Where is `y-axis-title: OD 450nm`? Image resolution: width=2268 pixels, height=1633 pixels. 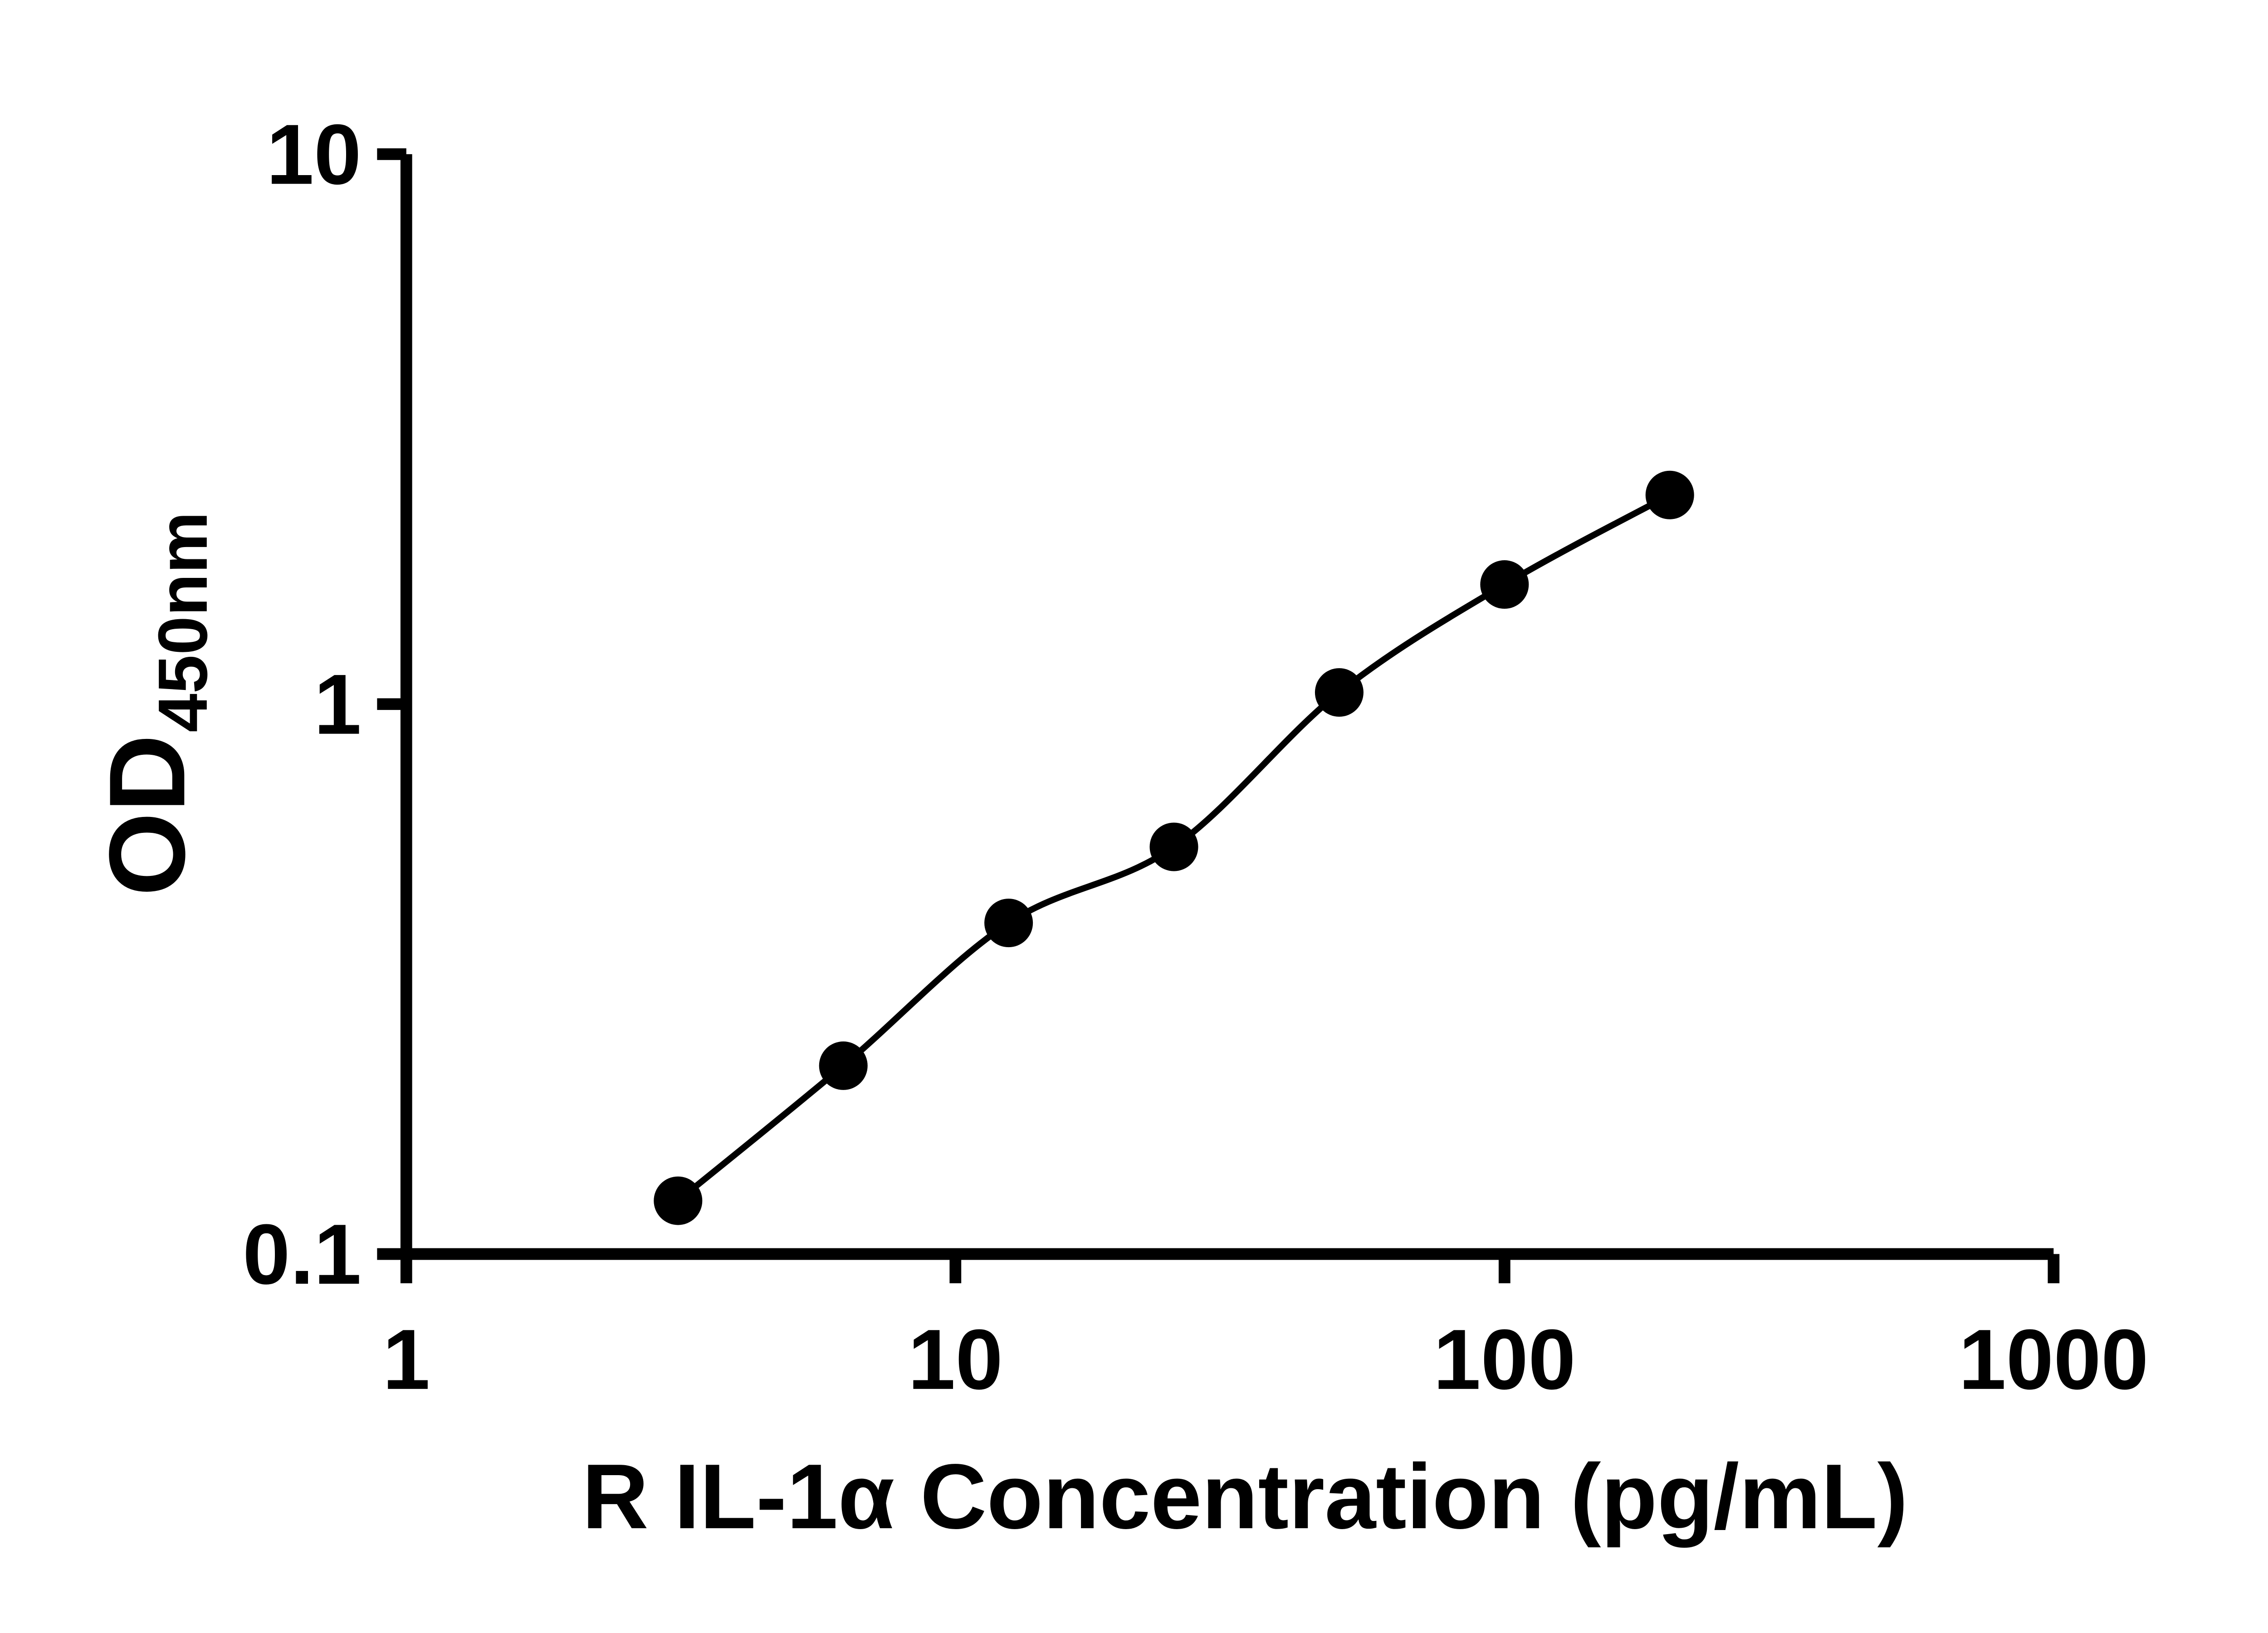
y-axis-title: OD 450nm is located at coordinates (154, 704).